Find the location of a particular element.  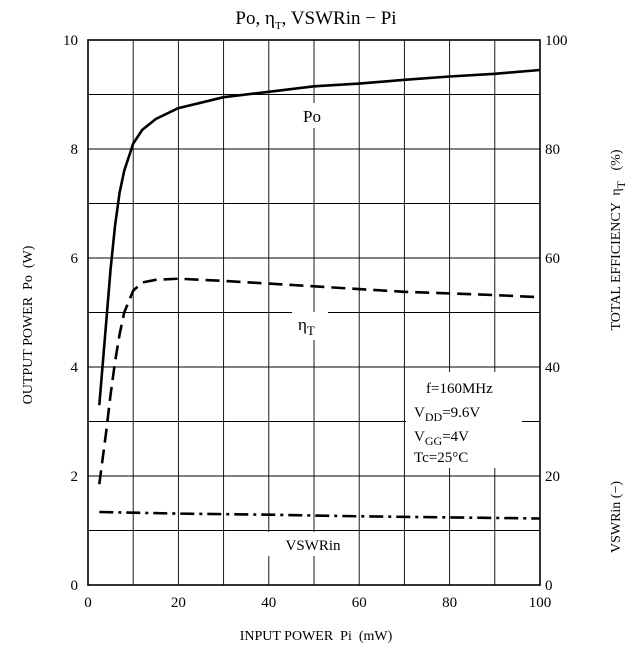

y-tick-label-left: 2 is located at coordinates (75, 477).